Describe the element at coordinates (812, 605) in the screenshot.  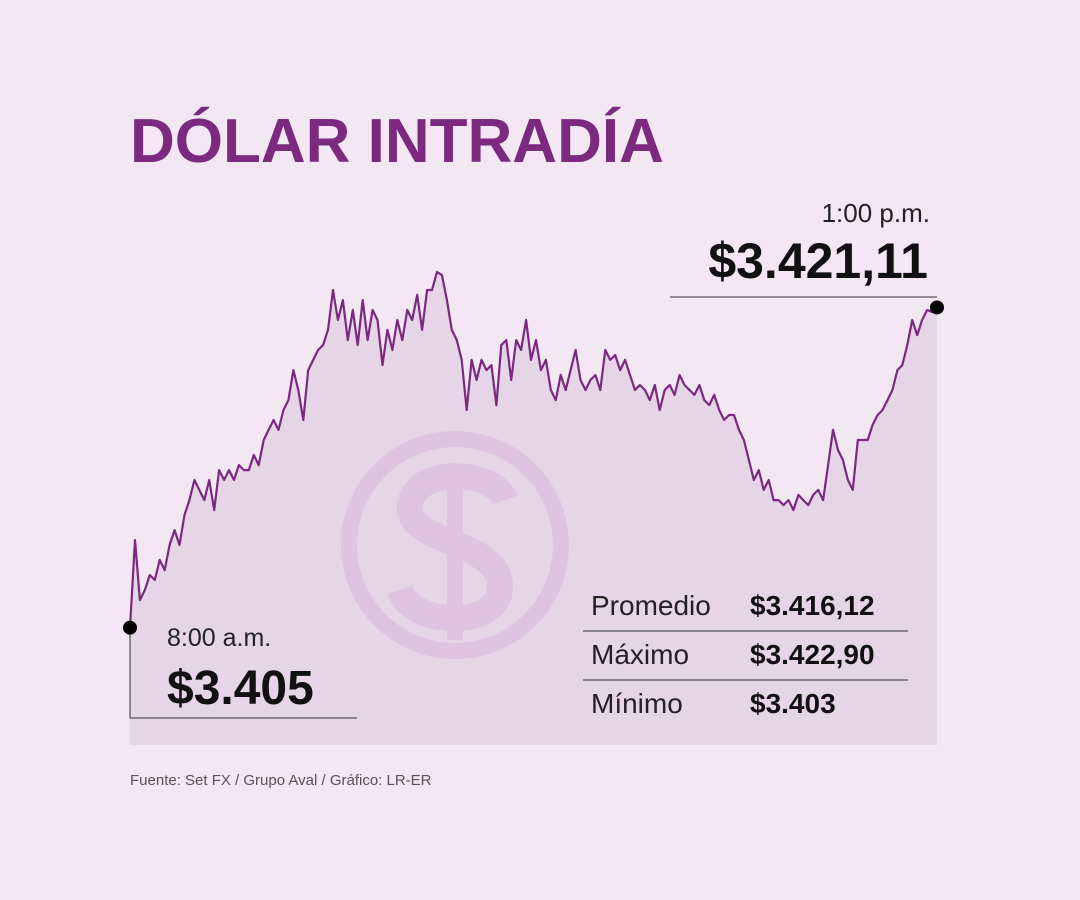
I see `stat-value: $3.416,12` at that location.